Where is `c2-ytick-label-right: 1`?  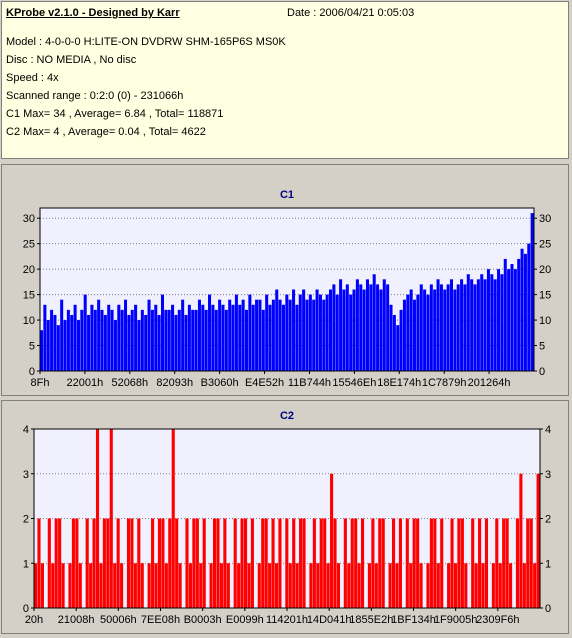 c2-ytick-label-right: 1 is located at coordinates (548, 564).